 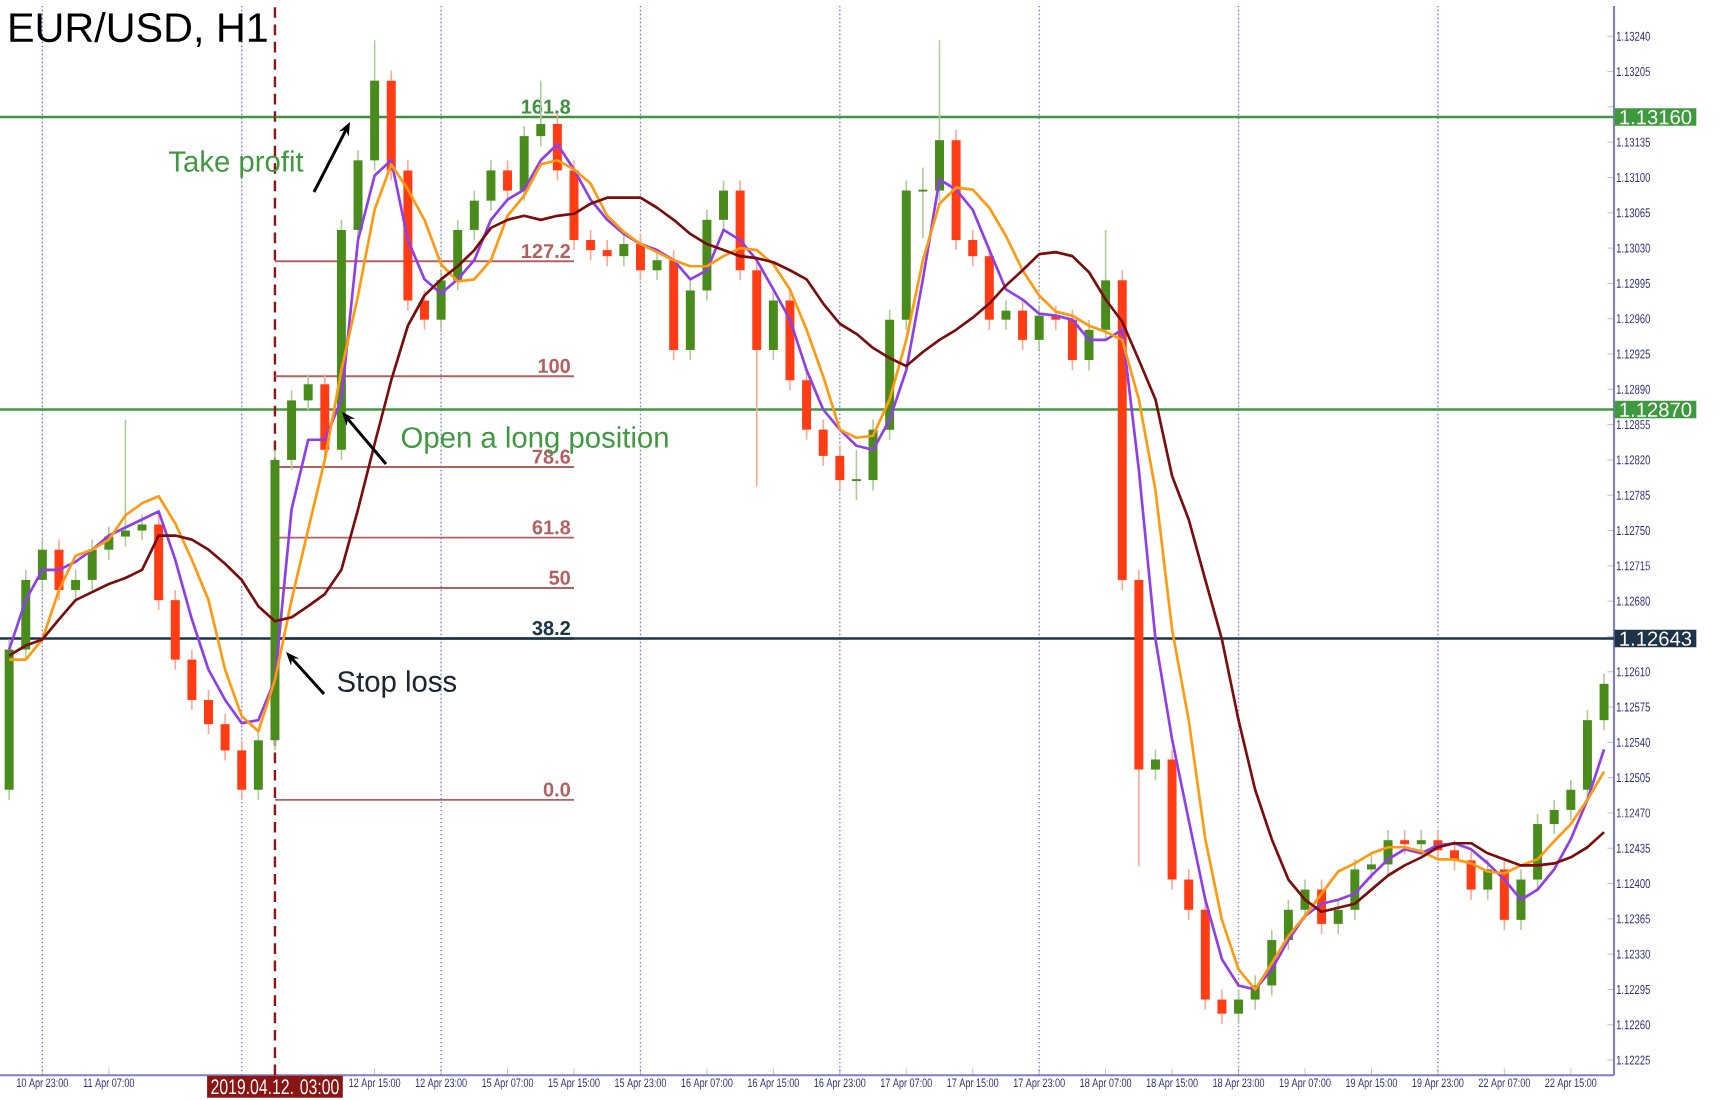 I want to click on annotation: Take profit, so click(x=236, y=164).